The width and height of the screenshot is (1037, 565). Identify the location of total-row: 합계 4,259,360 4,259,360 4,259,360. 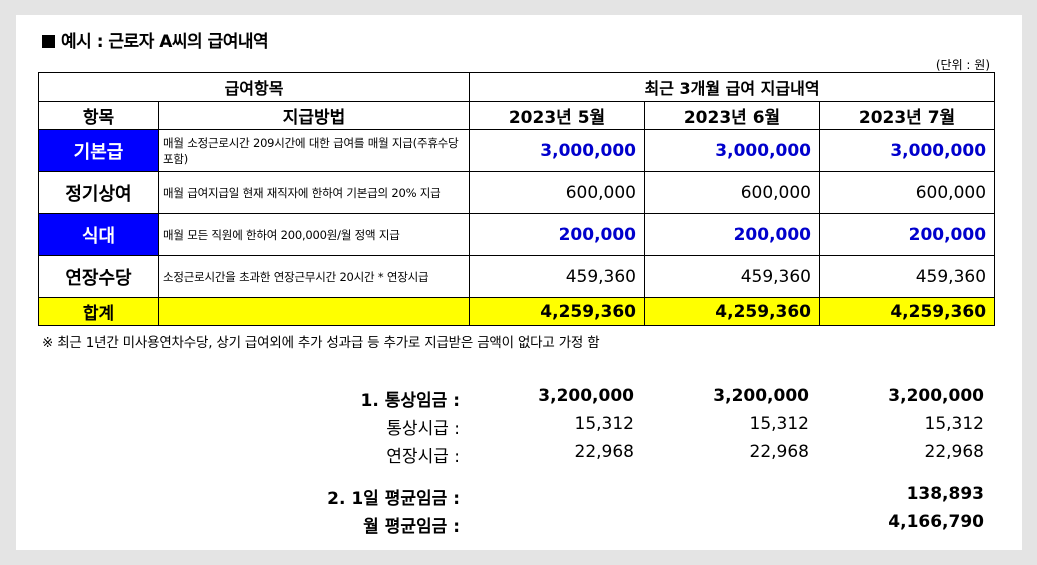
(517, 311).